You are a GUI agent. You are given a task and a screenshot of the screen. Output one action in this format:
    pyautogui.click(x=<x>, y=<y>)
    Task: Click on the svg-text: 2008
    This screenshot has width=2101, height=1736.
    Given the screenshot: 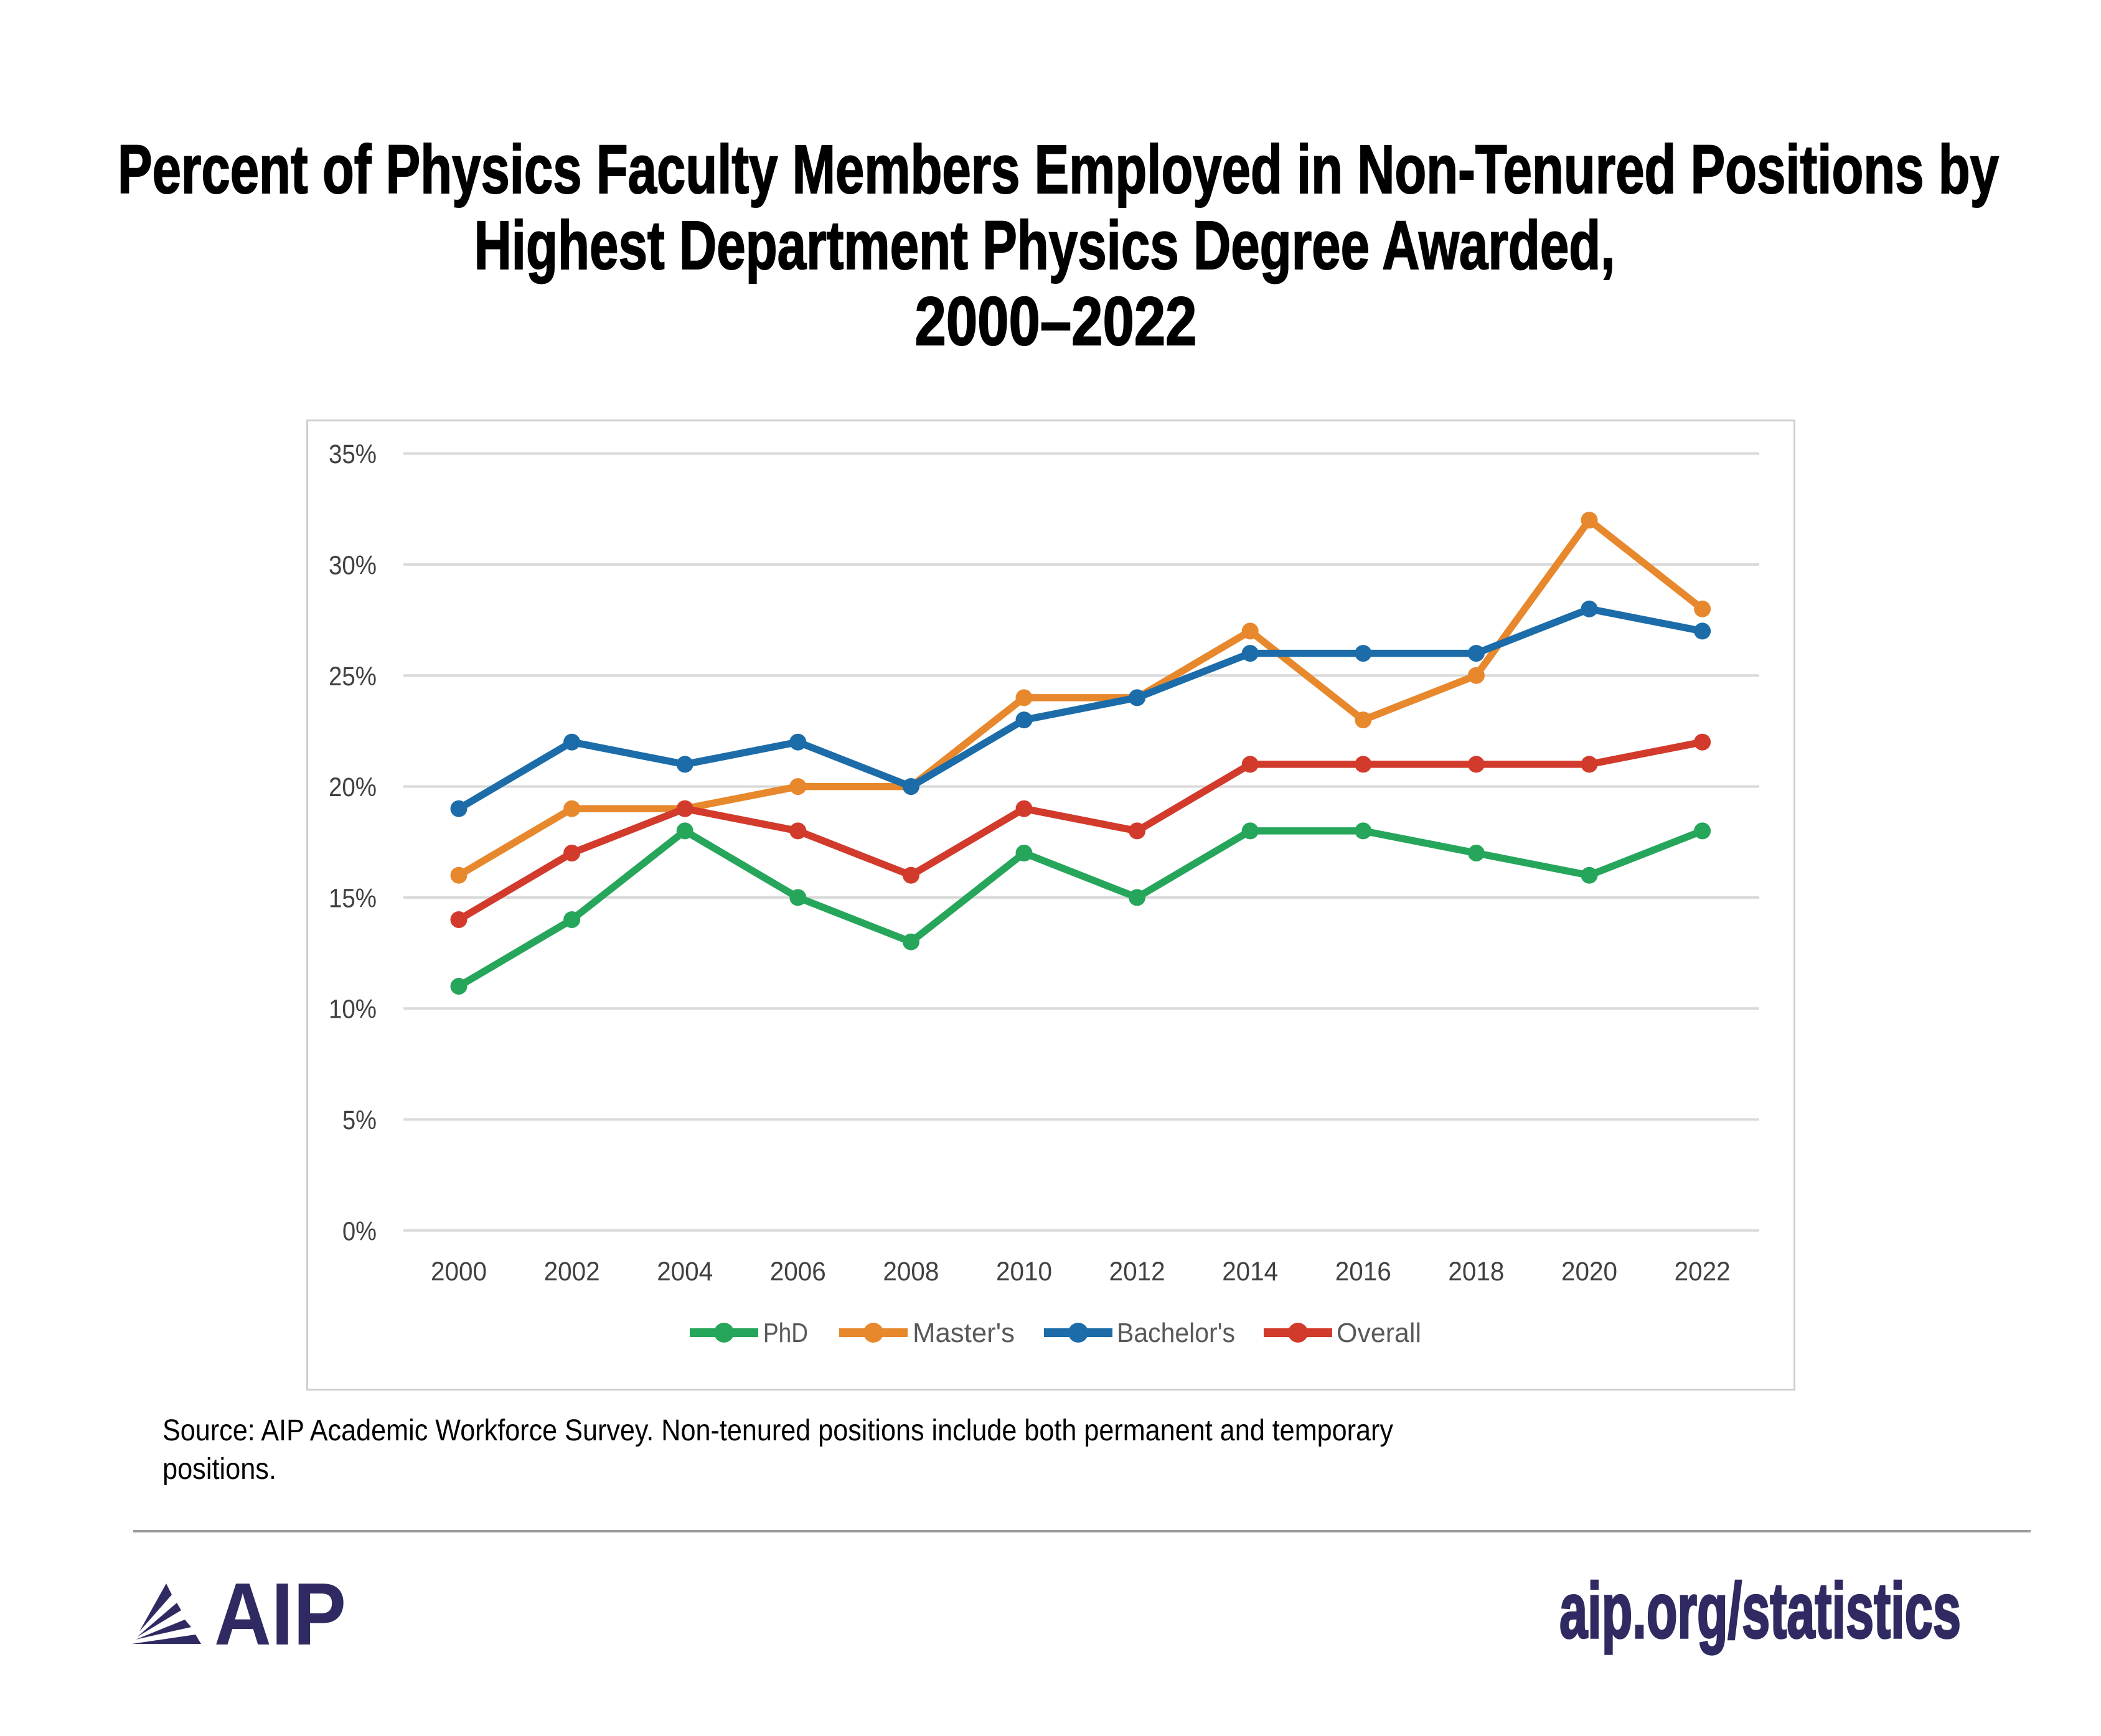 What is the action you would take?
    pyautogui.click(x=911, y=1272)
    